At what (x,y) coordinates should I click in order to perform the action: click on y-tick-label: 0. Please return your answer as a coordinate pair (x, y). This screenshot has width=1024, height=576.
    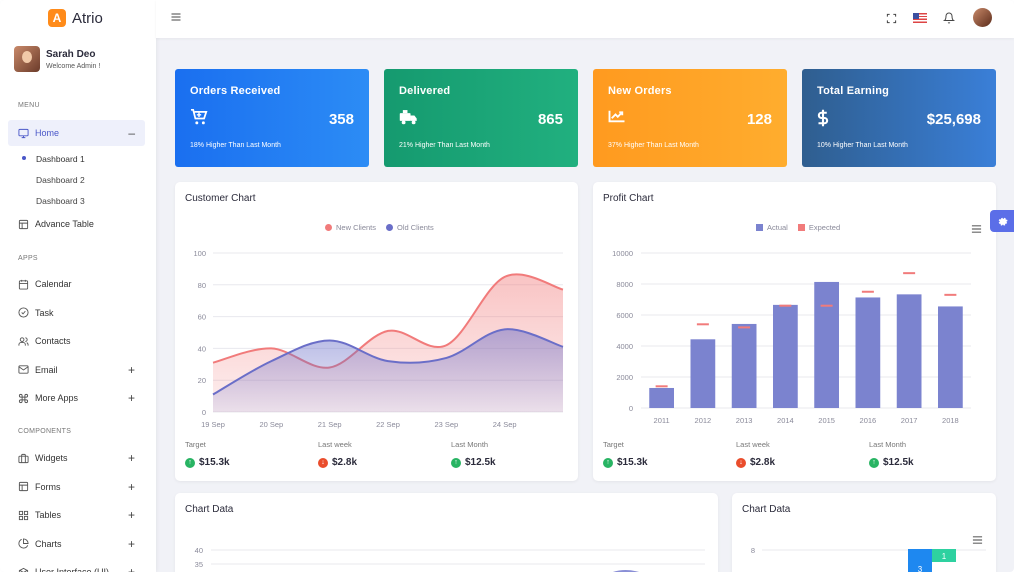
    Looking at the image, I should click on (204, 412).